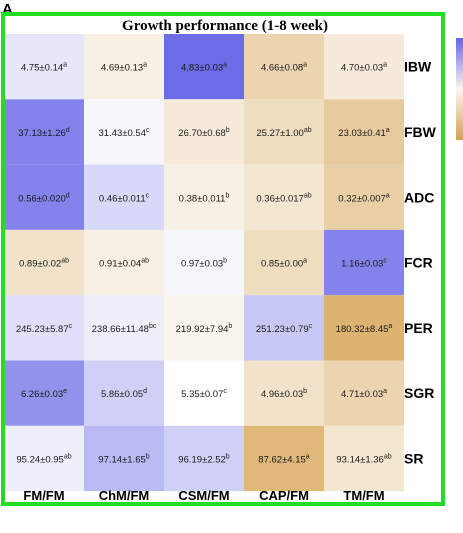 The image size is (463, 533). I want to click on cell-value-label: 1.16±0.03c, so click(364, 264).